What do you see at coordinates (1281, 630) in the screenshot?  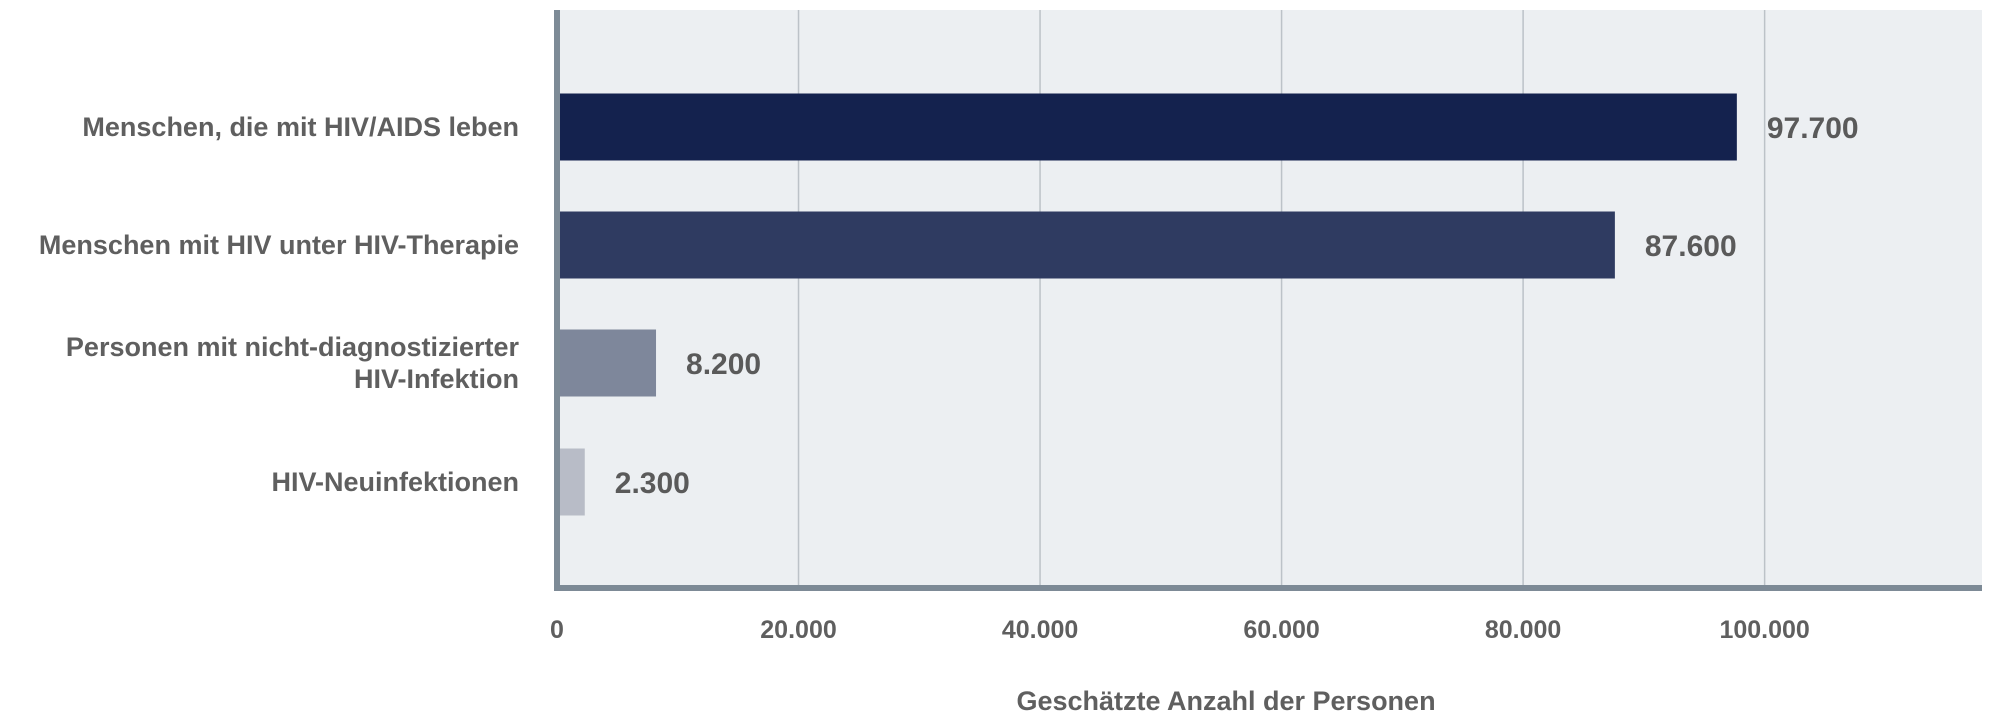 I see `x-tick-label: 60.000` at bounding box center [1281, 630].